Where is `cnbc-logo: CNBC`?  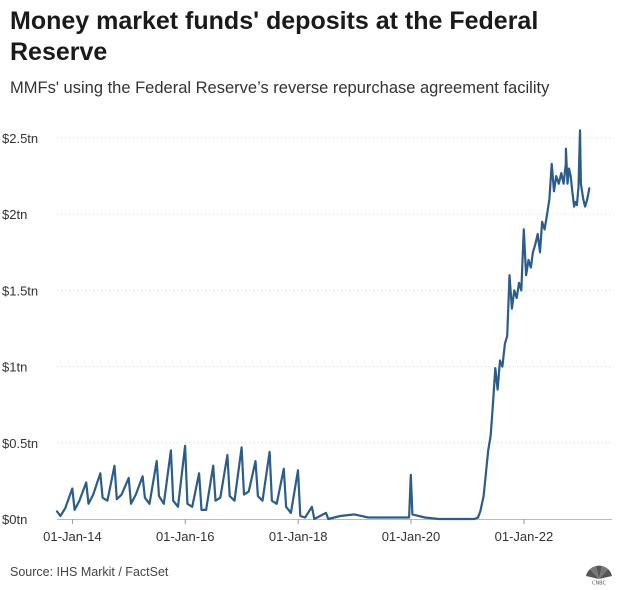
cnbc-logo: CNBC is located at coordinates (599, 575).